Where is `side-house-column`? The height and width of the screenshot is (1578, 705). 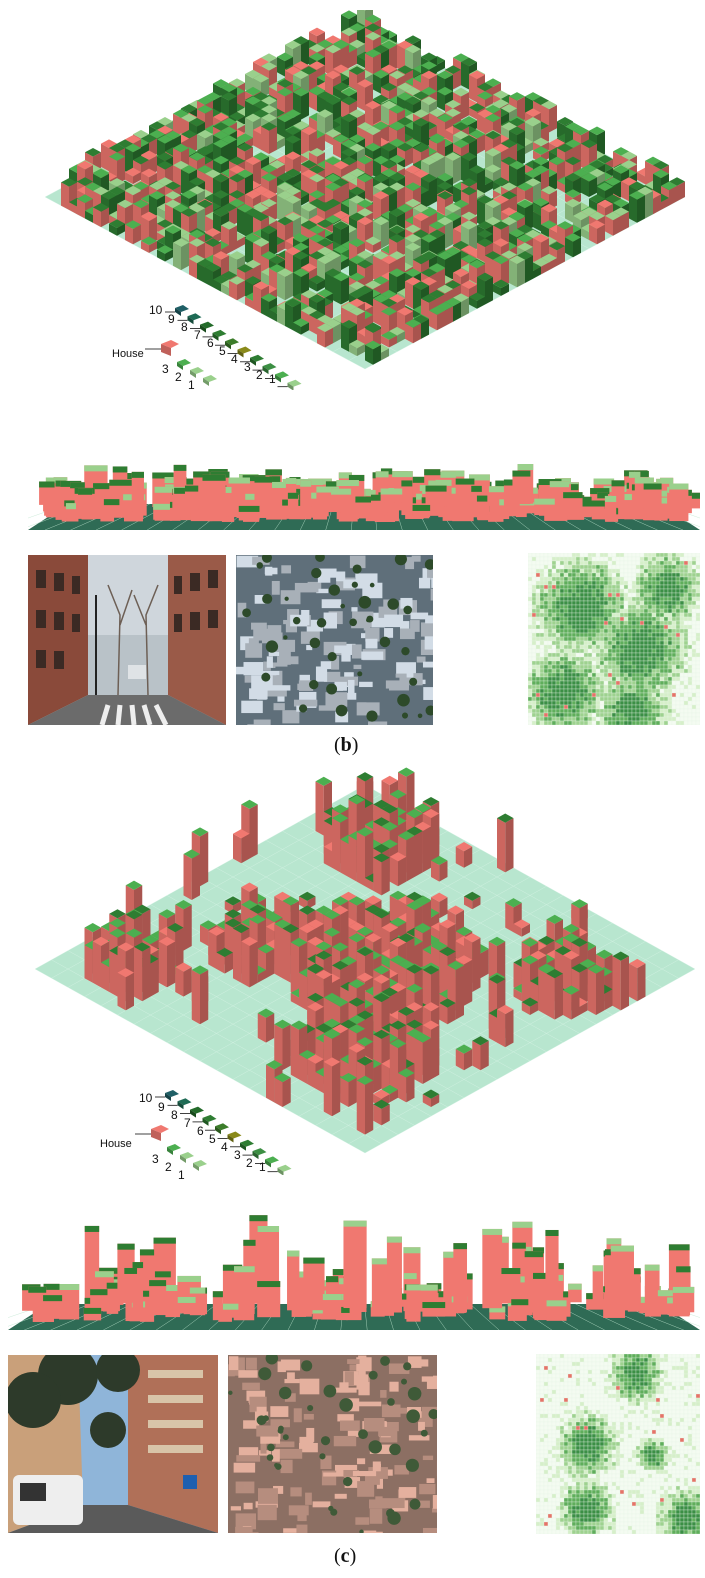 side-house-column is located at coordinates (482, 507).